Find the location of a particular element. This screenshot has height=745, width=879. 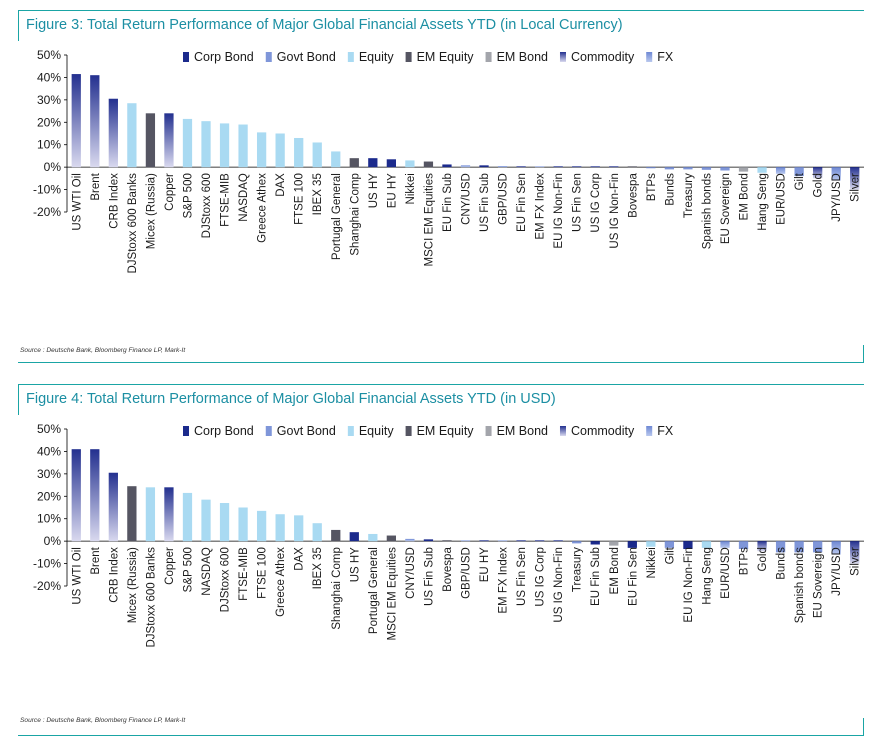

bar-bovespa is located at coordinates (632, 167).